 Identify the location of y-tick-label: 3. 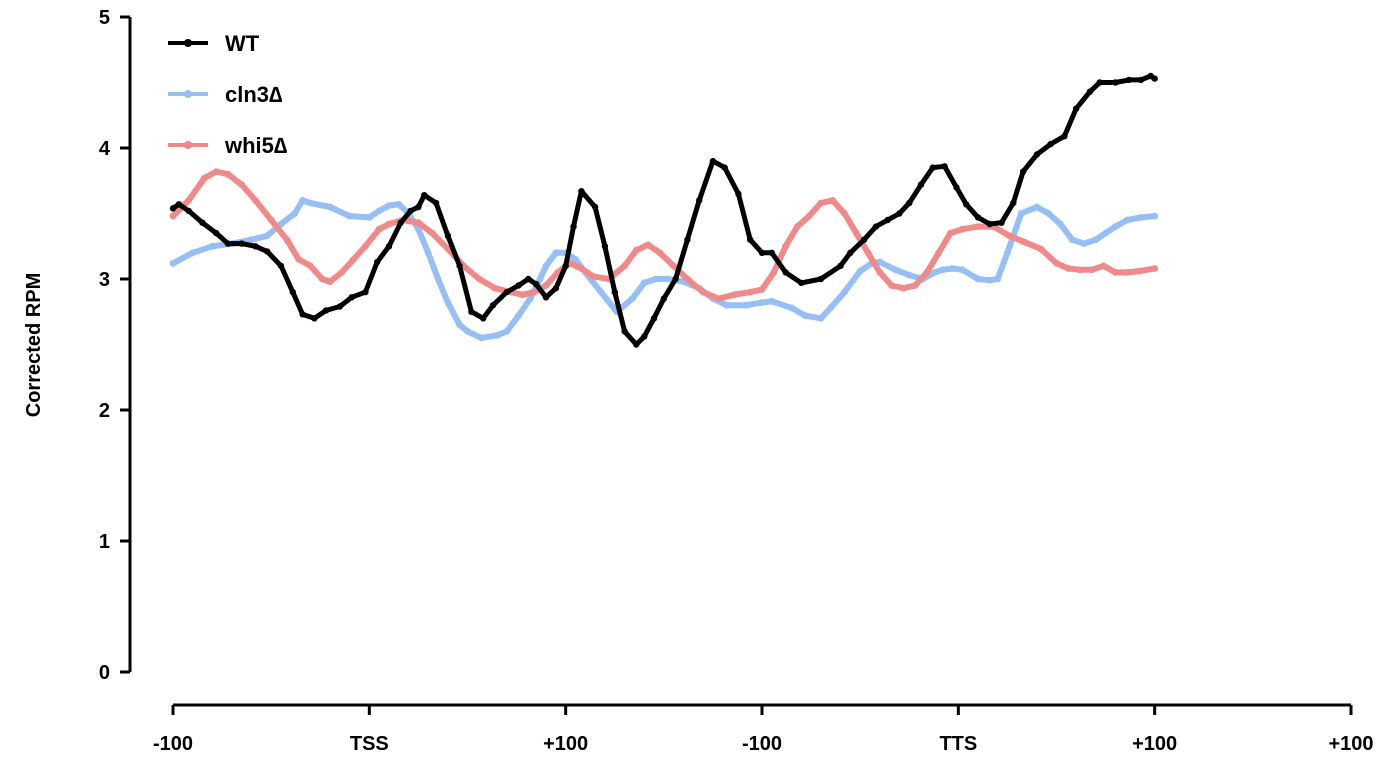
(104, 280).